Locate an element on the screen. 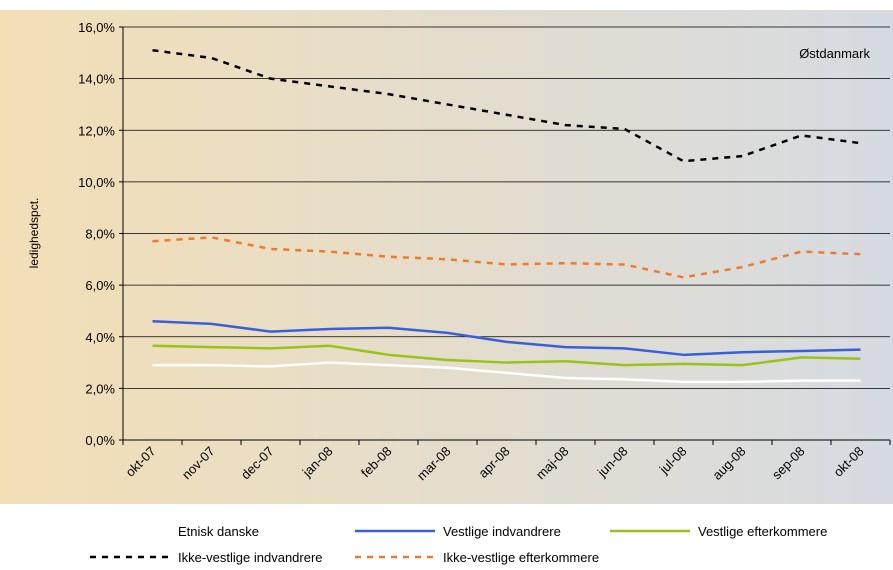 The height and width of the screenshot is (570, 893). y-tick-label: 10,0% is located at coordinates (96, 182).